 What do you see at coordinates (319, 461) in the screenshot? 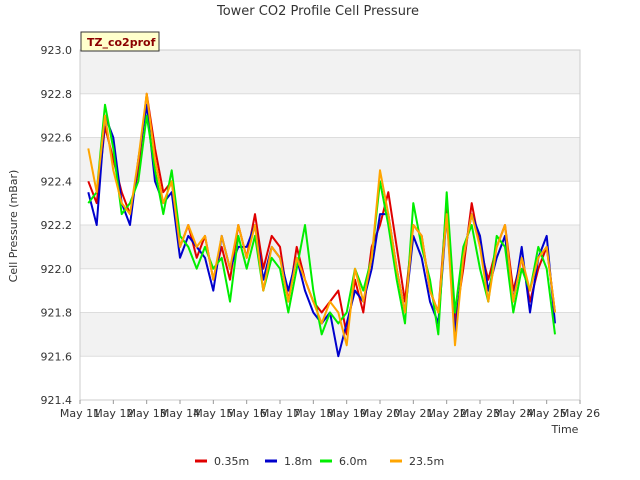
I see `legend: 0.35m 1.8m 6.0m 23.5m` at bounding box center [319, 461].